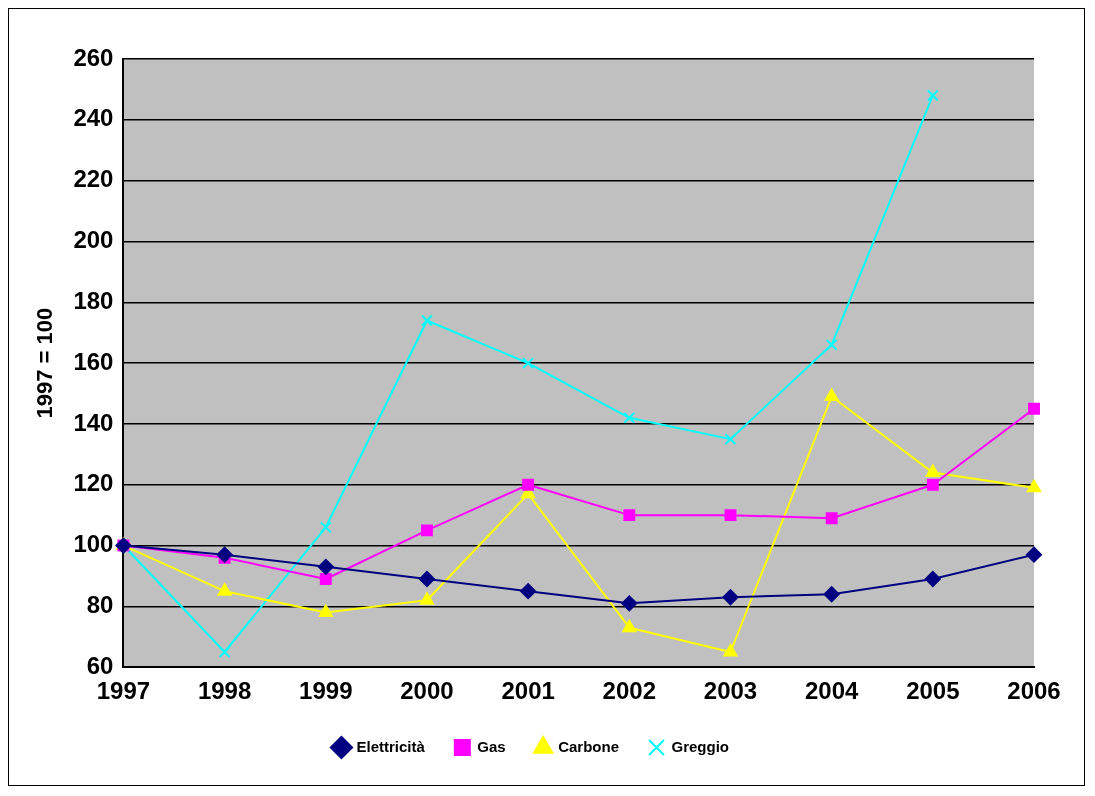 This screenshot has height=796, width=1095. I want to click on y-tick-label: 120, so click(93, 483).